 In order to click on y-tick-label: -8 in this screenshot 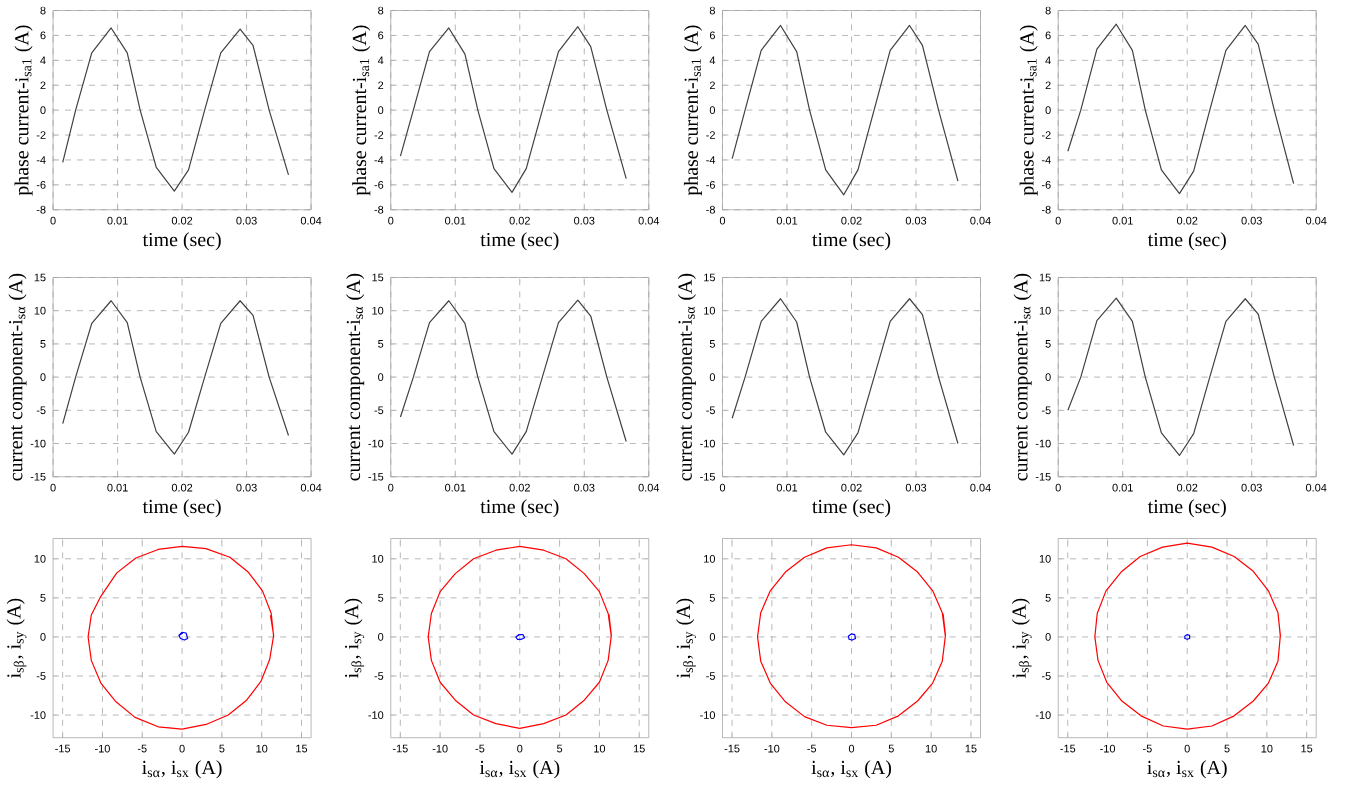, I will do `click(41, 210)`.